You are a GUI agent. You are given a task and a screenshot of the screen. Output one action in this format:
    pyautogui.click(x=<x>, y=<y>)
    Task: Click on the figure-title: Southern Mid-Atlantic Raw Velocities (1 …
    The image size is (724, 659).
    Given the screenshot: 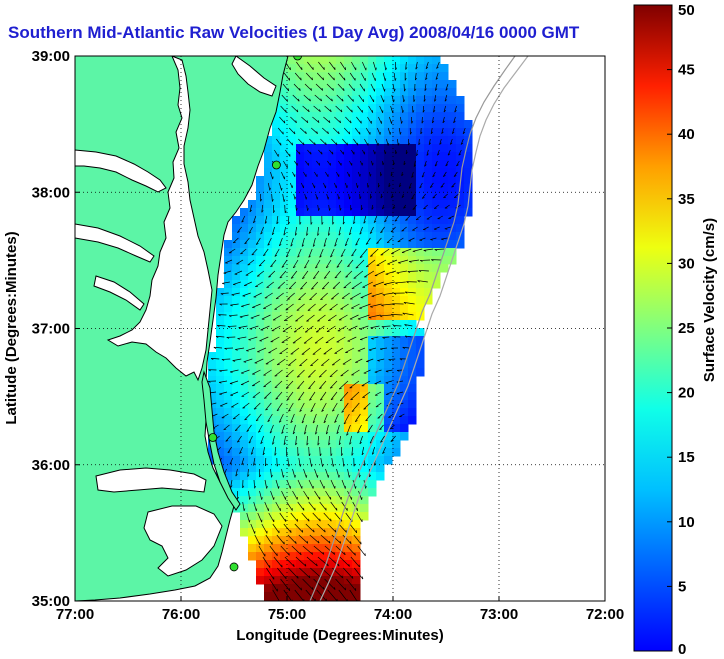 What is the action you would take?
    pyautogui.click(x=294, y=32)
    